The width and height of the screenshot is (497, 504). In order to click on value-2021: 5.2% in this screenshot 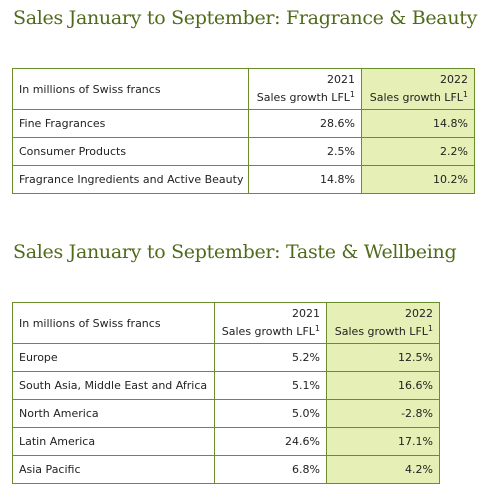, I will do `click(270, 357)`.